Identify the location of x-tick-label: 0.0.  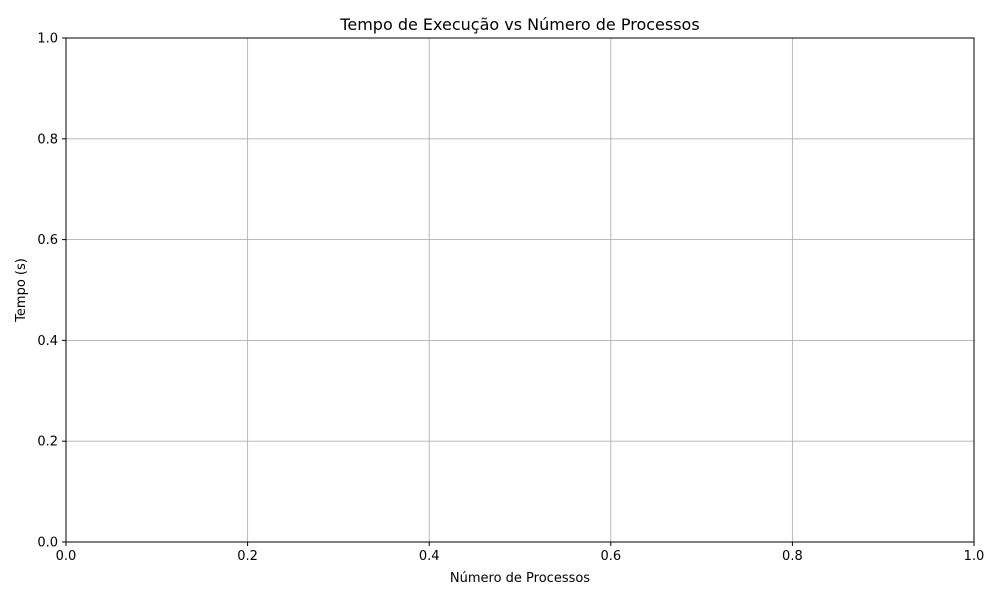
(66, 556).